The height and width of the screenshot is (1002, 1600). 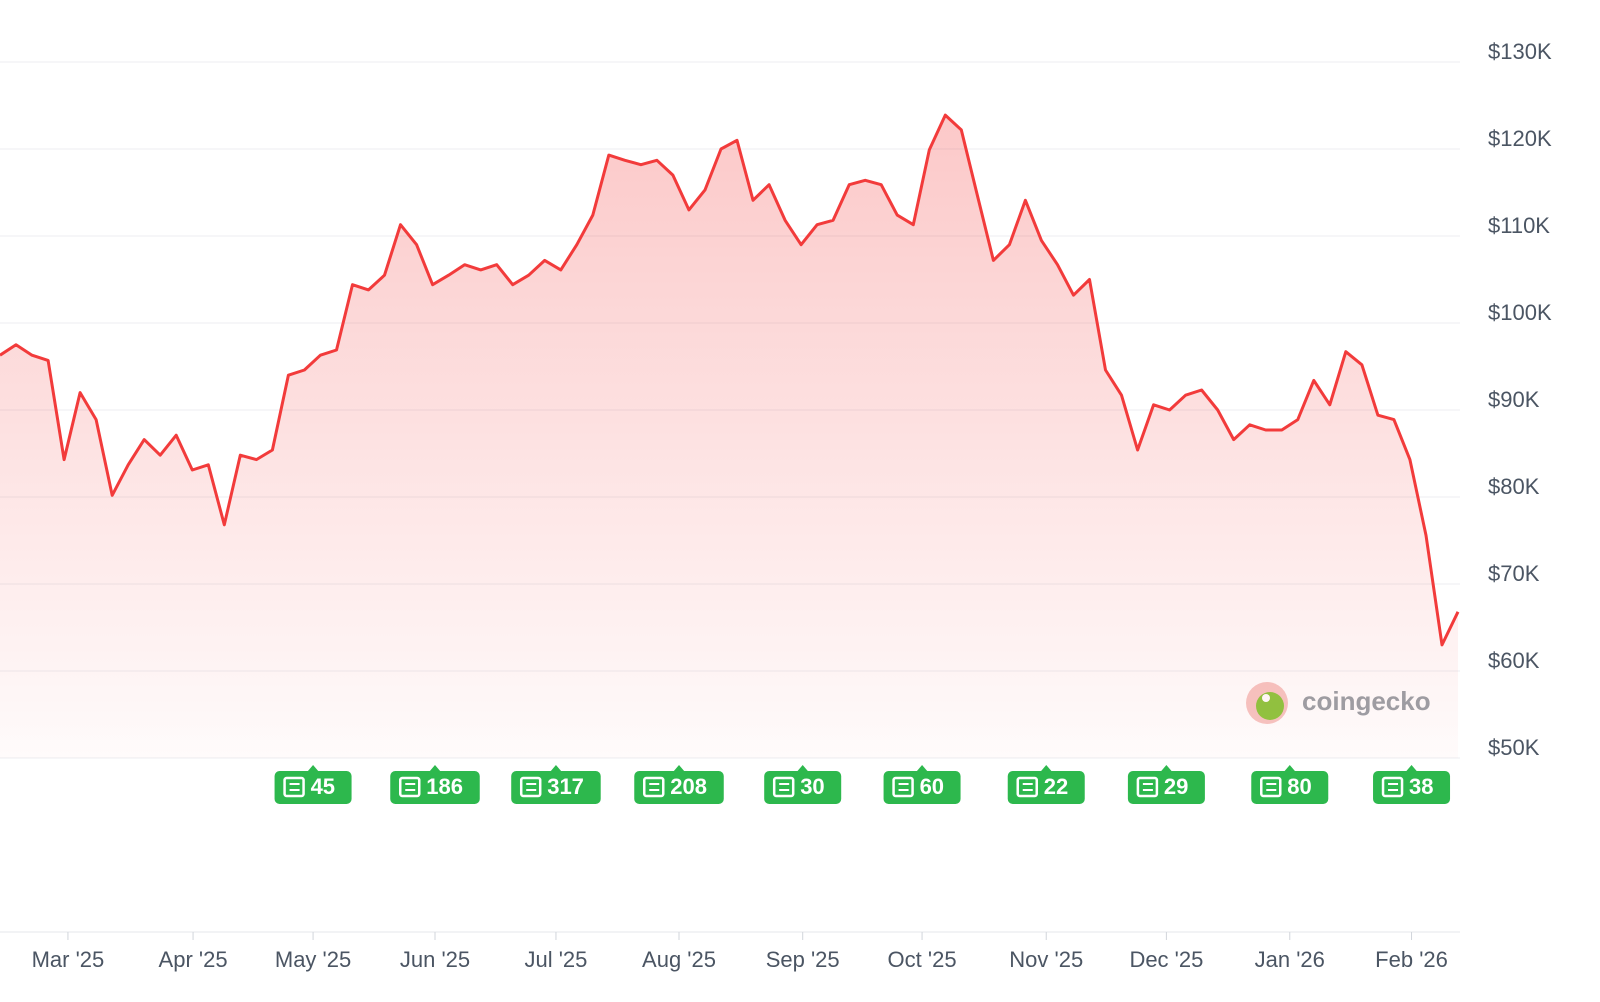 I want to click on news-badge: 60, so click(x=922, y=784).